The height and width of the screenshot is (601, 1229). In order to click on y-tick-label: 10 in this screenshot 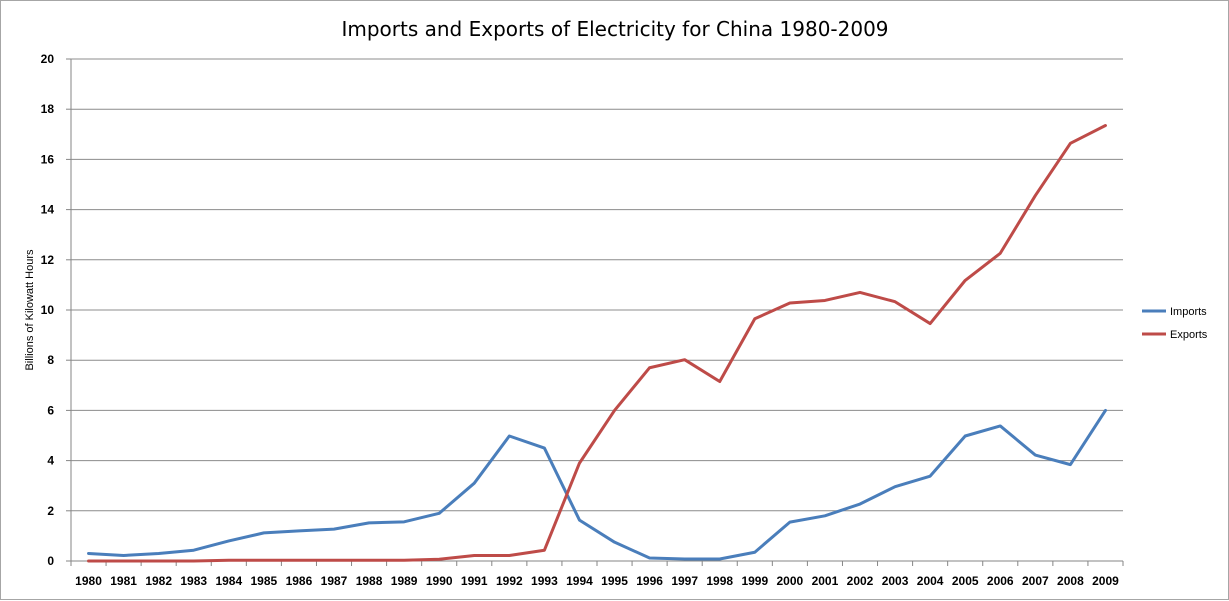, I will do `click(48, 310)`.